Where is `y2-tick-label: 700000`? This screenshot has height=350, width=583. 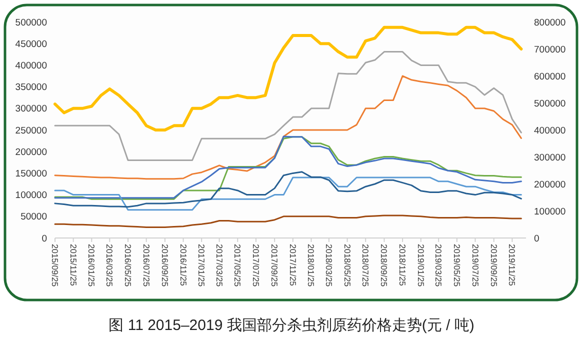
y2-tick-label: 700000 is located at coordinates (550, 50).